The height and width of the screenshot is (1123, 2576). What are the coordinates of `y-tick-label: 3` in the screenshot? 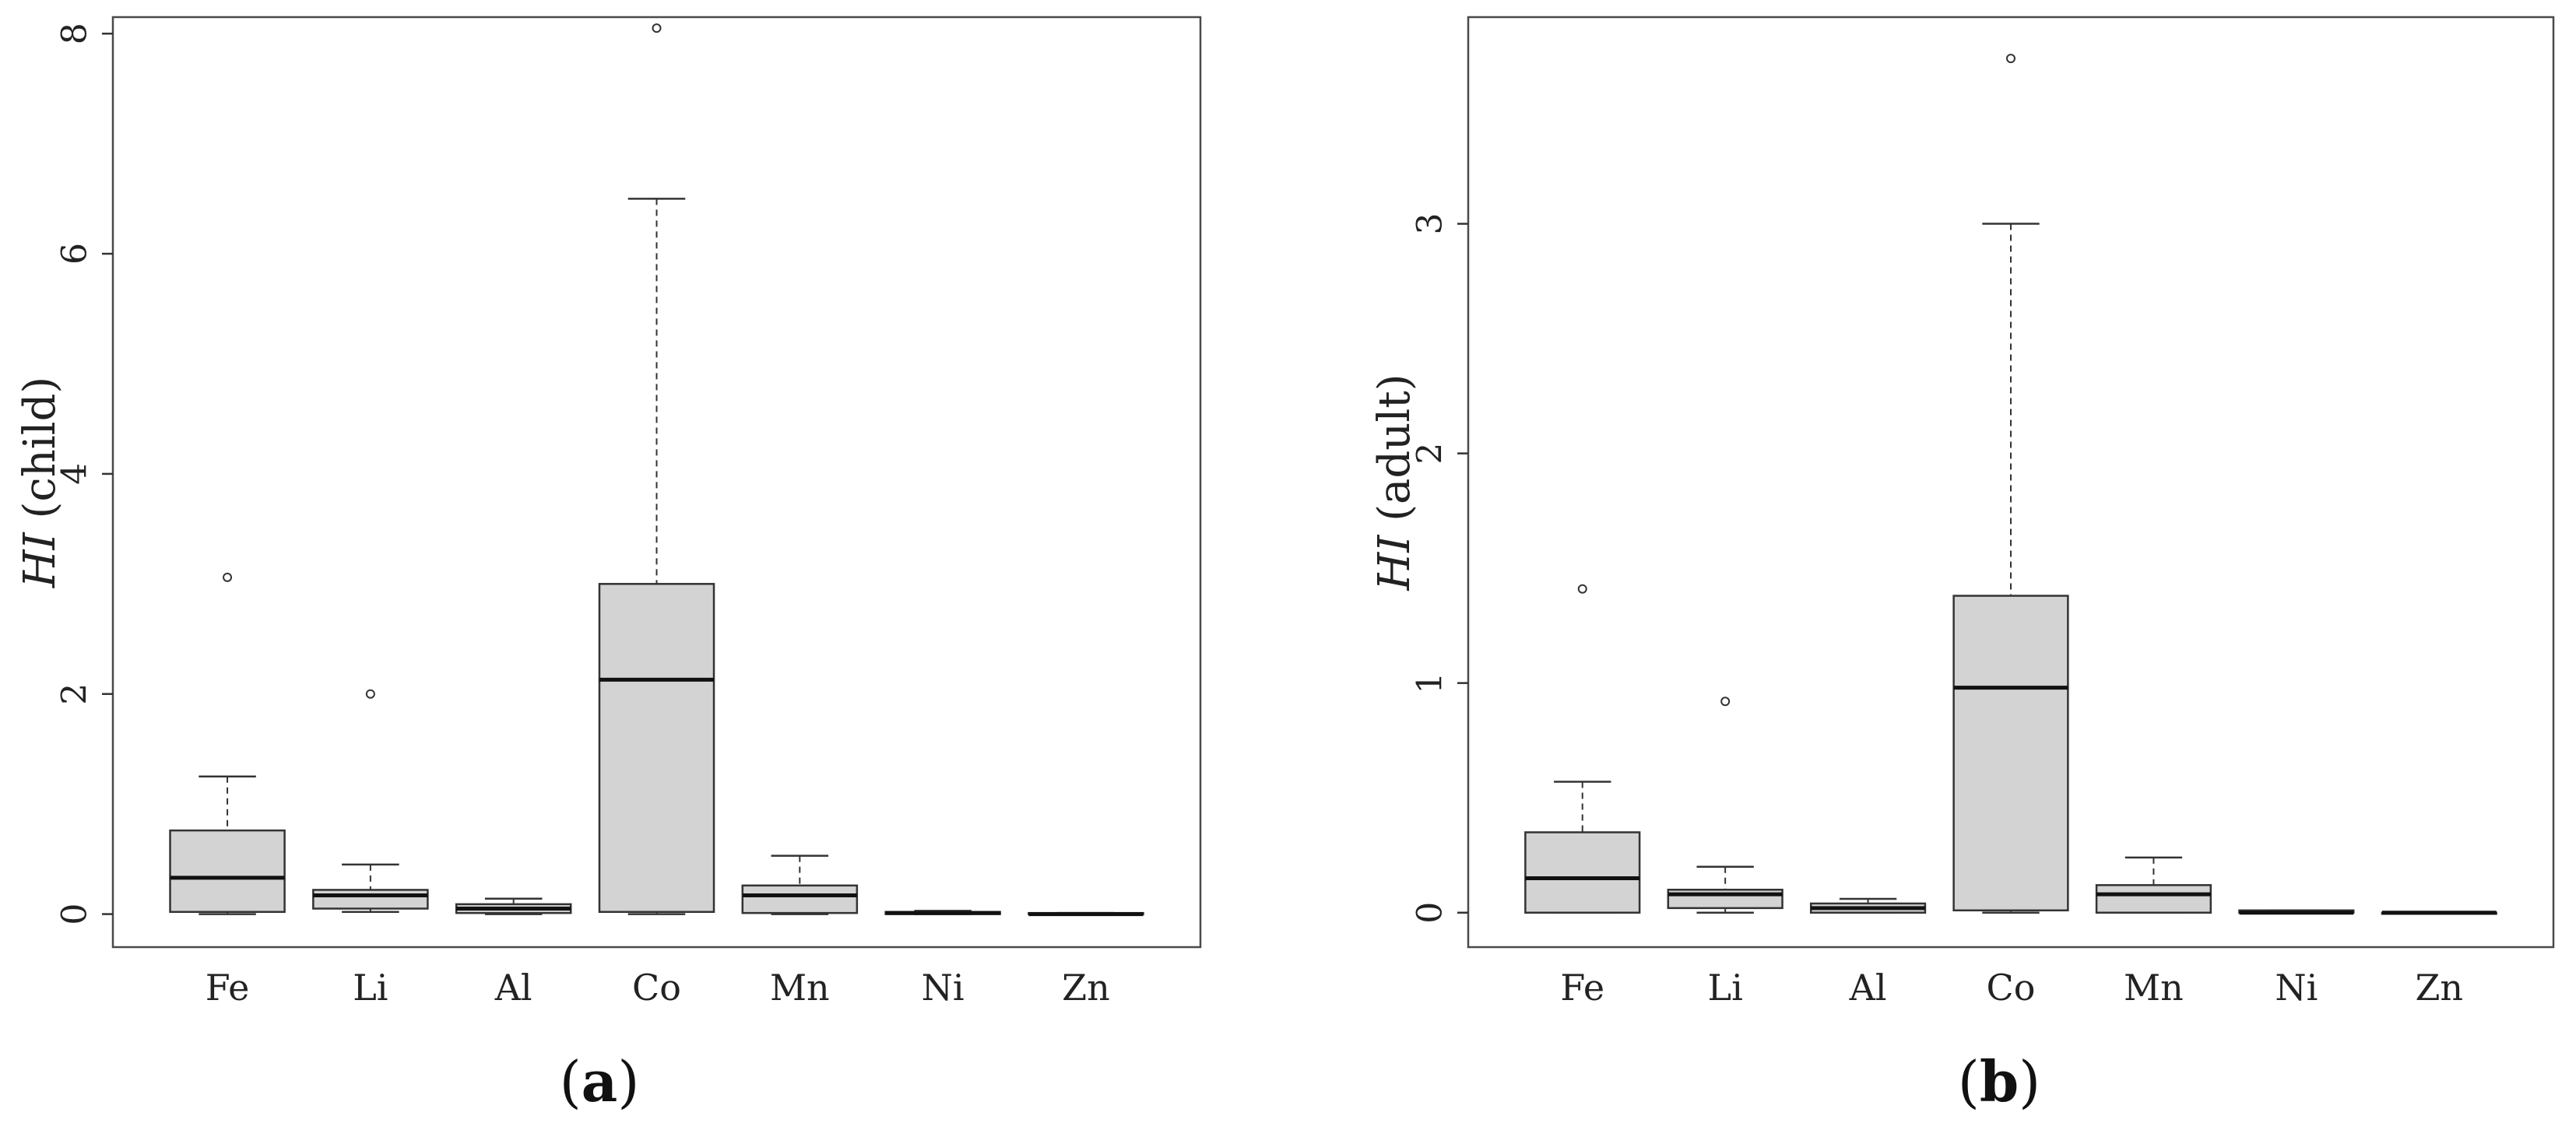 It's located at (1431, 224).